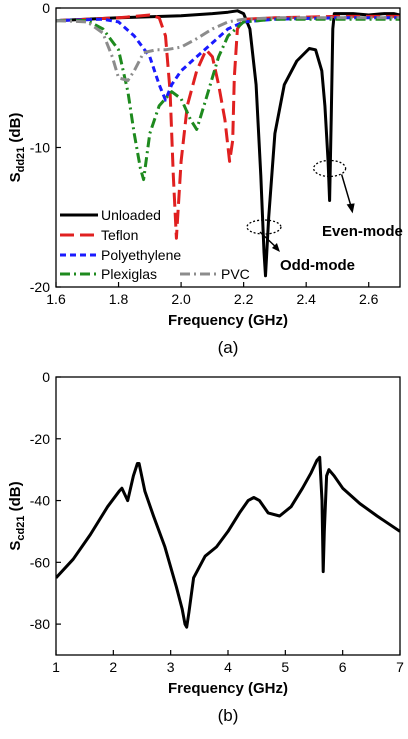  What do you see at coordinates (244, 299) in the screenshot?
I see `x-tick-label: 2.2` at bounding box center [244, 299].